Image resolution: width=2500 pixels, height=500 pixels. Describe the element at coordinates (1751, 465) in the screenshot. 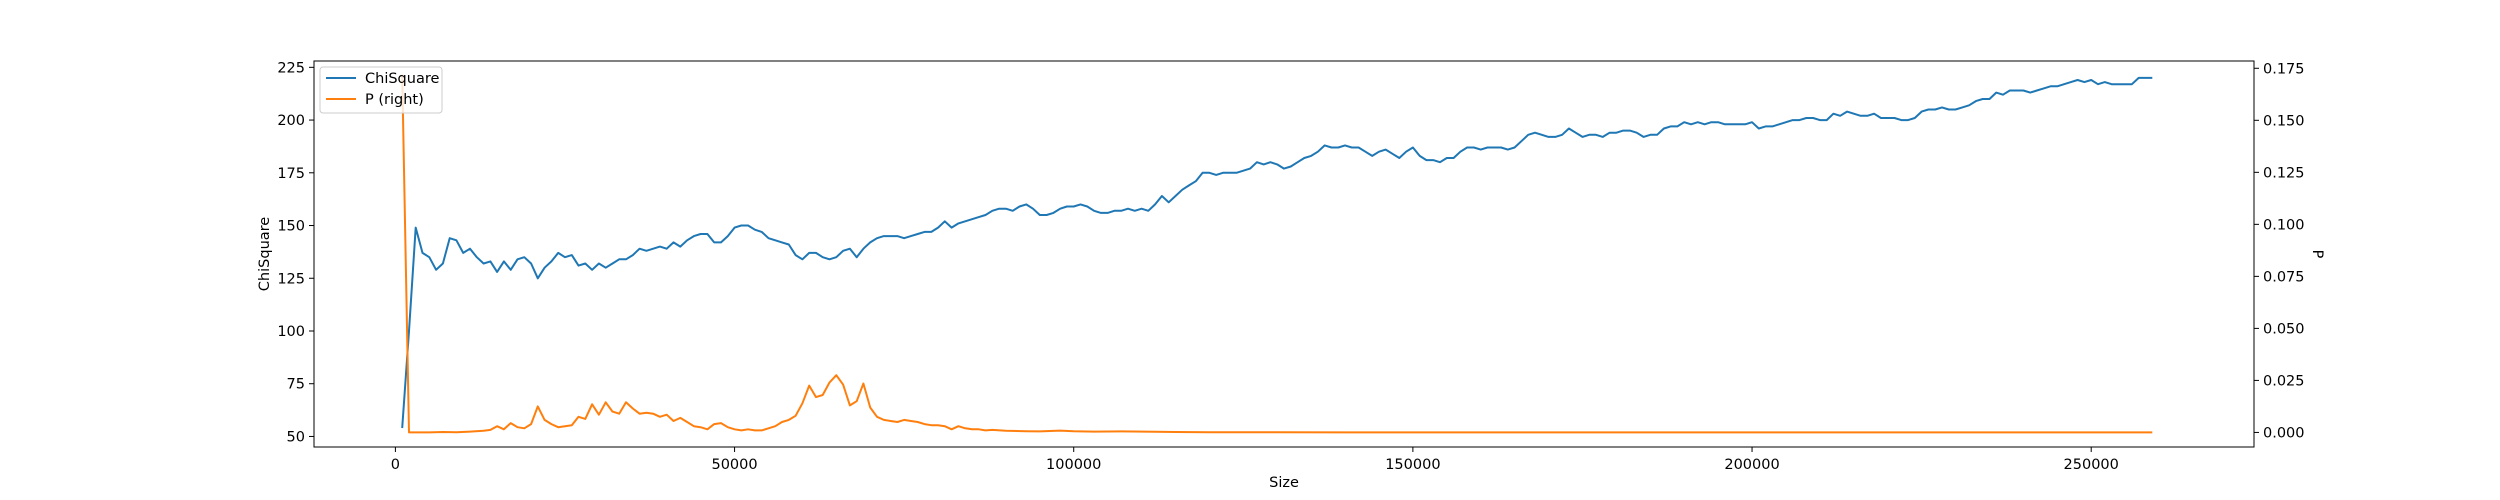

I see `x-tick-label: 200000` at that location.